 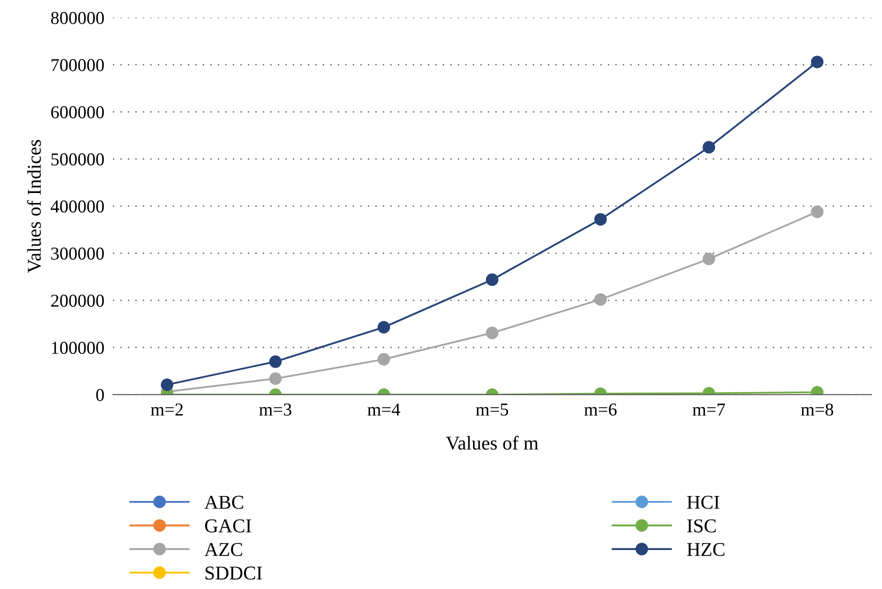 What do you see at coordinates (234, 573) in the screenshot?
I see `legend-label: SDDCI` at bounding box center [234, 573].